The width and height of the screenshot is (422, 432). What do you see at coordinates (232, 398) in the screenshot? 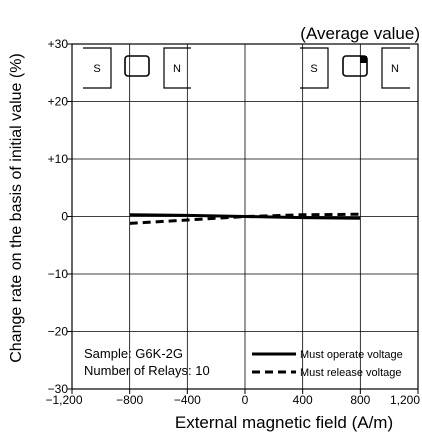
I see `x-axis-ticks: −1,200 −800 −400 0 400 800 1,200` at bounding box center [232, 398].